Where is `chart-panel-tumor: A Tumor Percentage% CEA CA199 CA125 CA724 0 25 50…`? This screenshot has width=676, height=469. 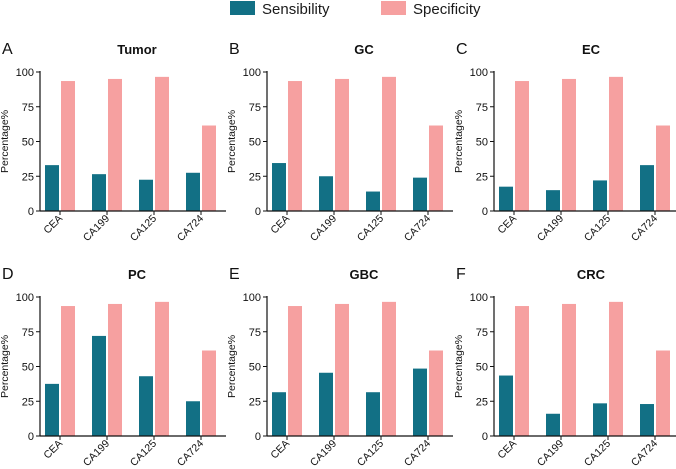
chart-panel-tumor: A Tumor Percentage% CEA CA199 CA125 CA724 0 25 50… is located at coordinates (113, 142).